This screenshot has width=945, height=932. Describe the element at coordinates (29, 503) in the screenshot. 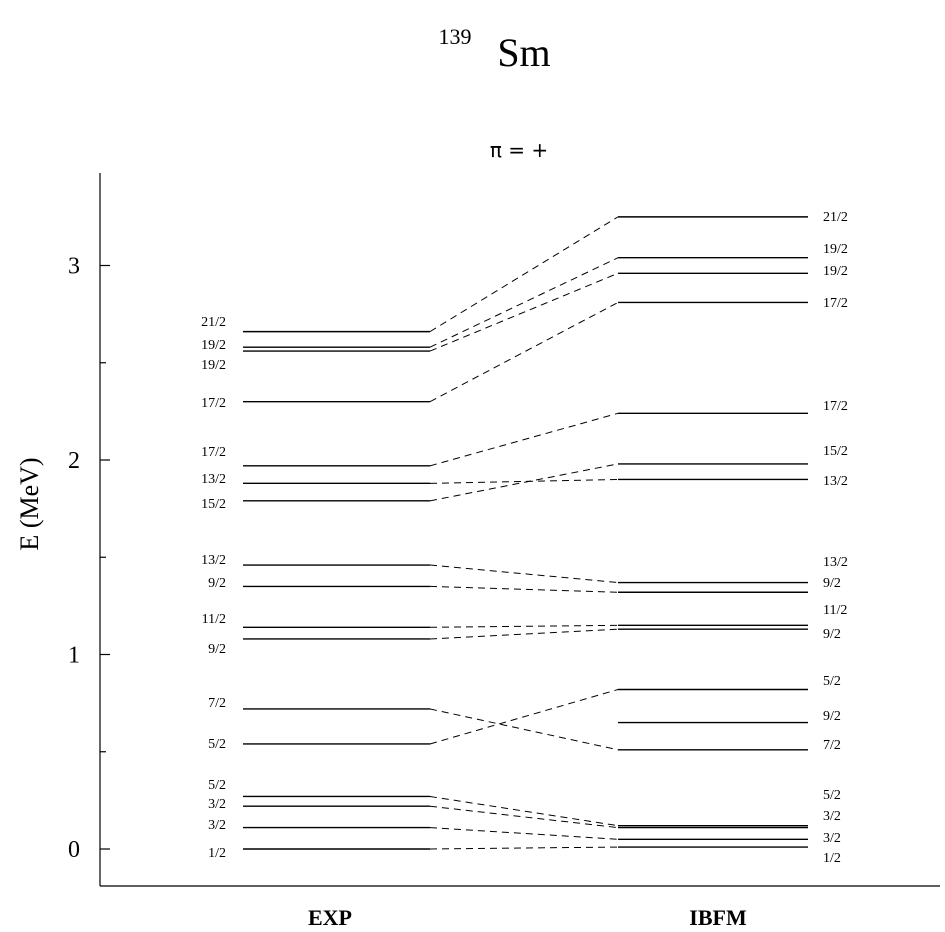

I see `y-axis-title: E (MeV)` at that location.